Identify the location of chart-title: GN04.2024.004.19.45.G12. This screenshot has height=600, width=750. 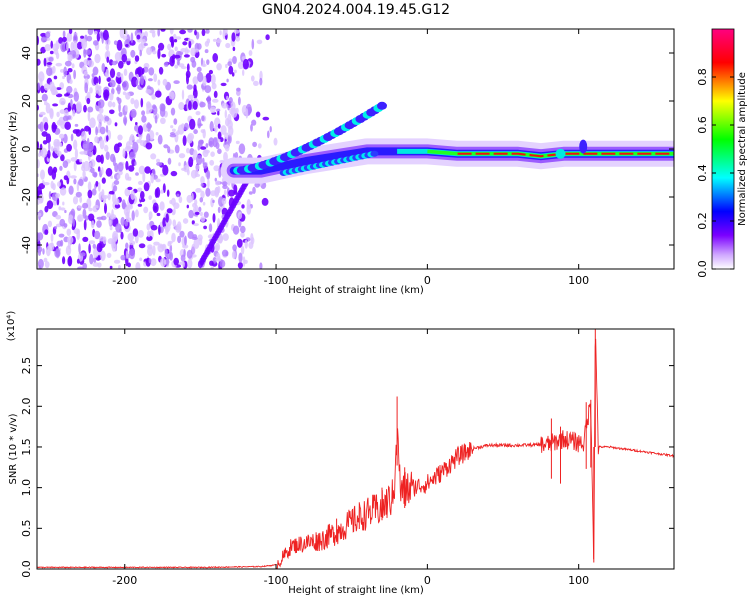
(356, 10).